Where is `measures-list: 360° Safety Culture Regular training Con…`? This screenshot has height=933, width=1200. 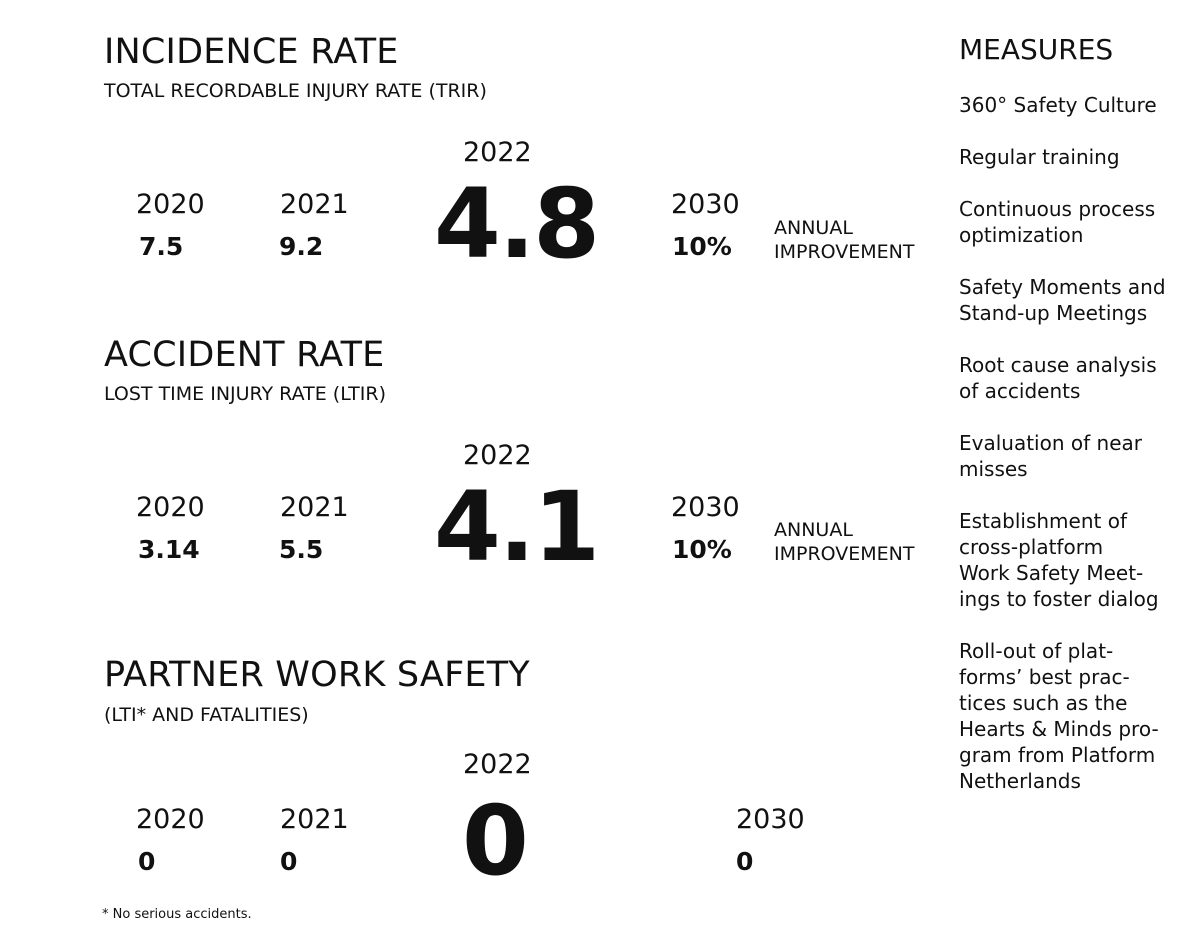
measures-list: 360° Safety Culture Regular training Con… is located at coordinates (1064, 456).